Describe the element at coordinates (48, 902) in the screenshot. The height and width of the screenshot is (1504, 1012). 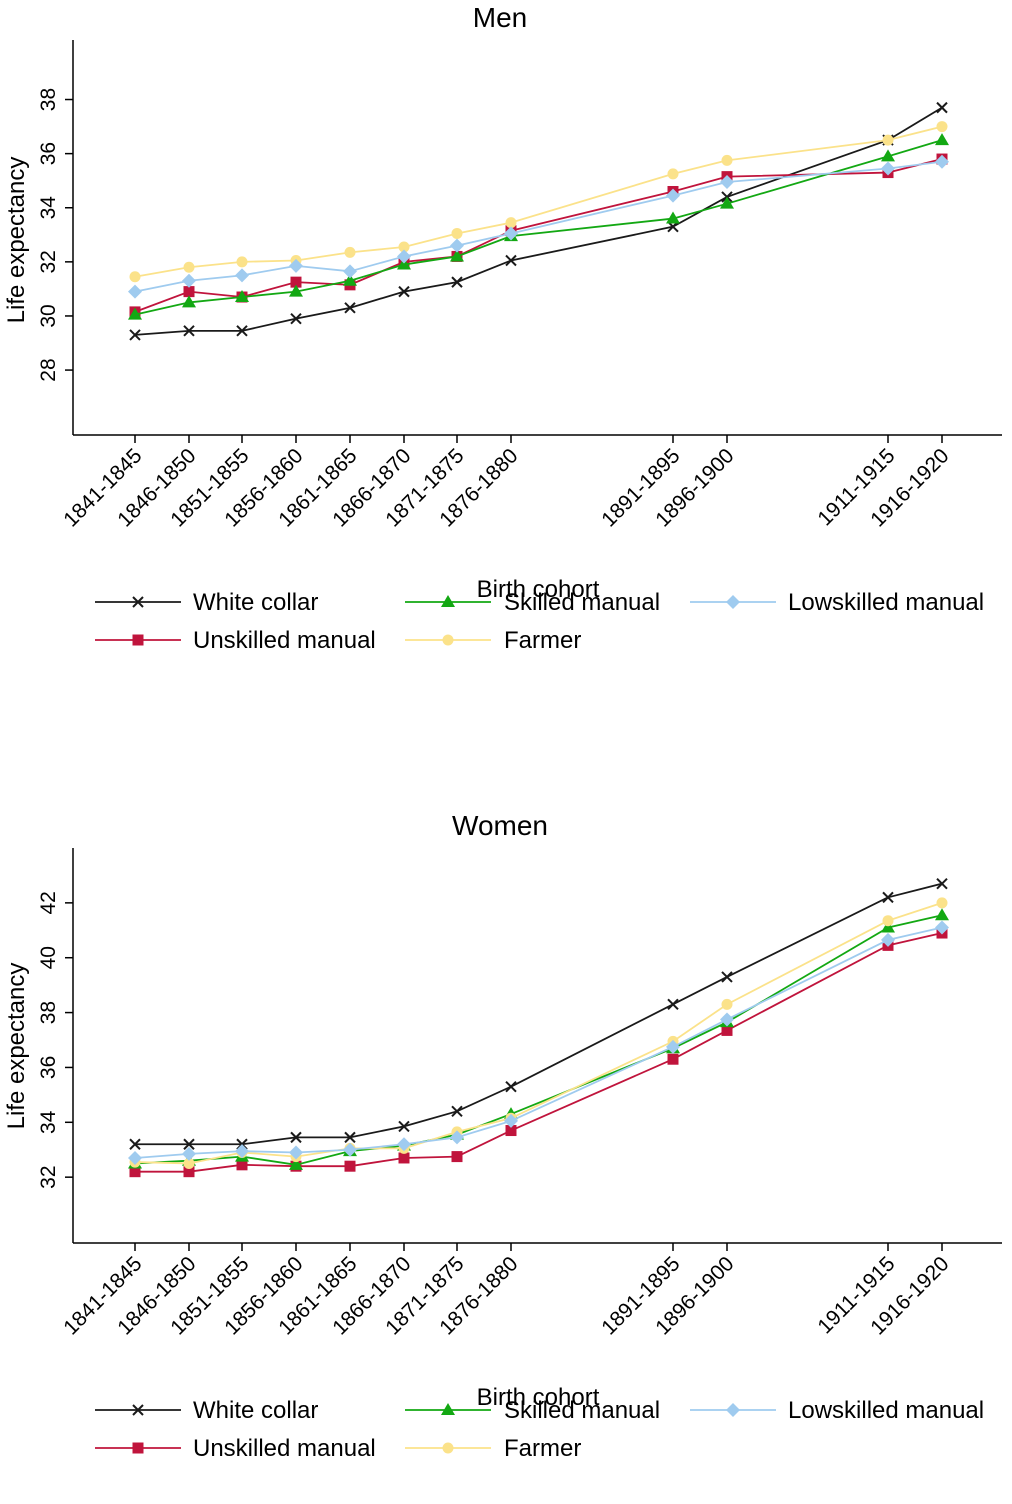
I see `y-tick-label: 42` at that location.